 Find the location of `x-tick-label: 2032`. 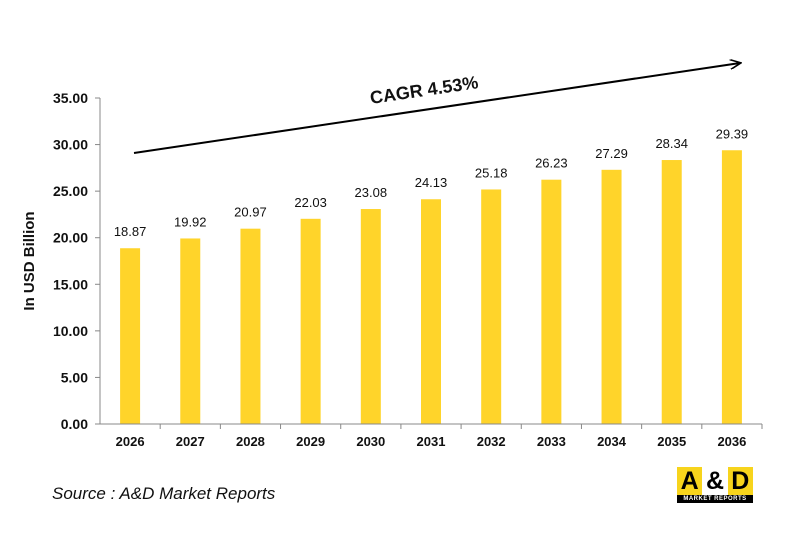

x-tick-label: 2032 is located at coordinates (491, 441).